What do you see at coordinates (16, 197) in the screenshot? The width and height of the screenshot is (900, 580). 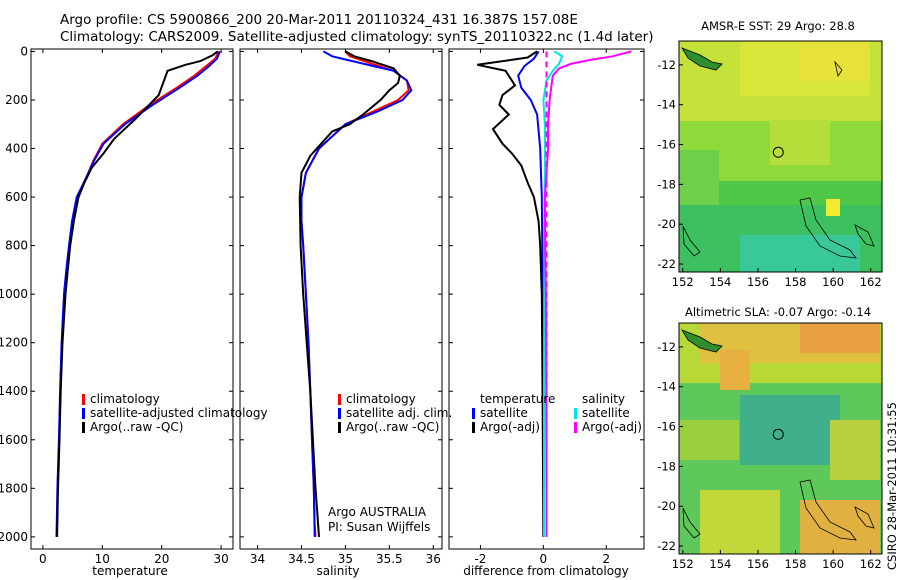 I see `y-tick-label: 600` at bounding box center [16, 197].